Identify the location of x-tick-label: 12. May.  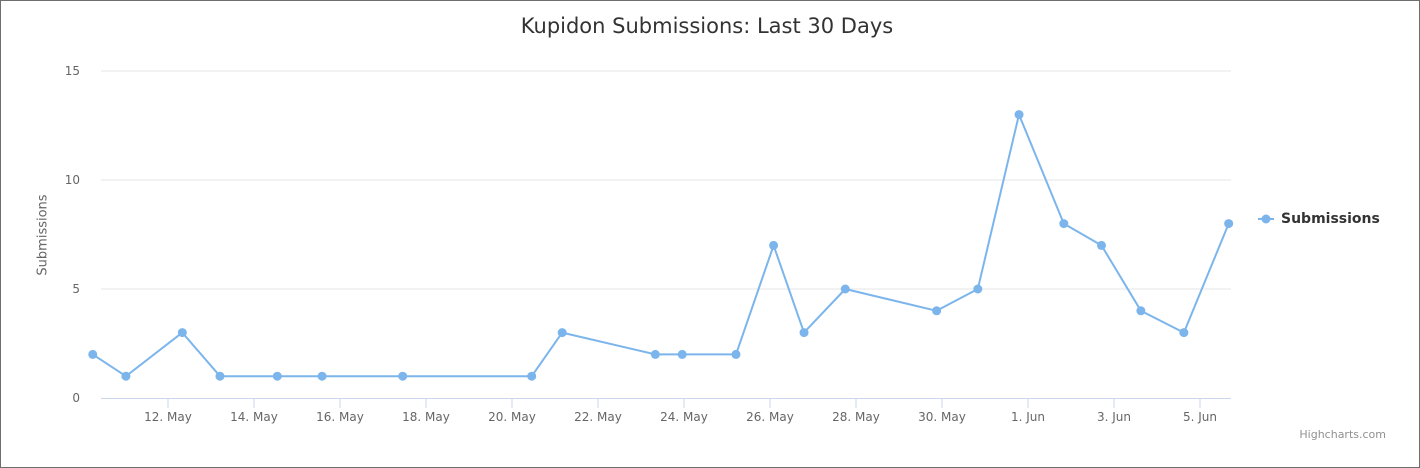
(168, 417).